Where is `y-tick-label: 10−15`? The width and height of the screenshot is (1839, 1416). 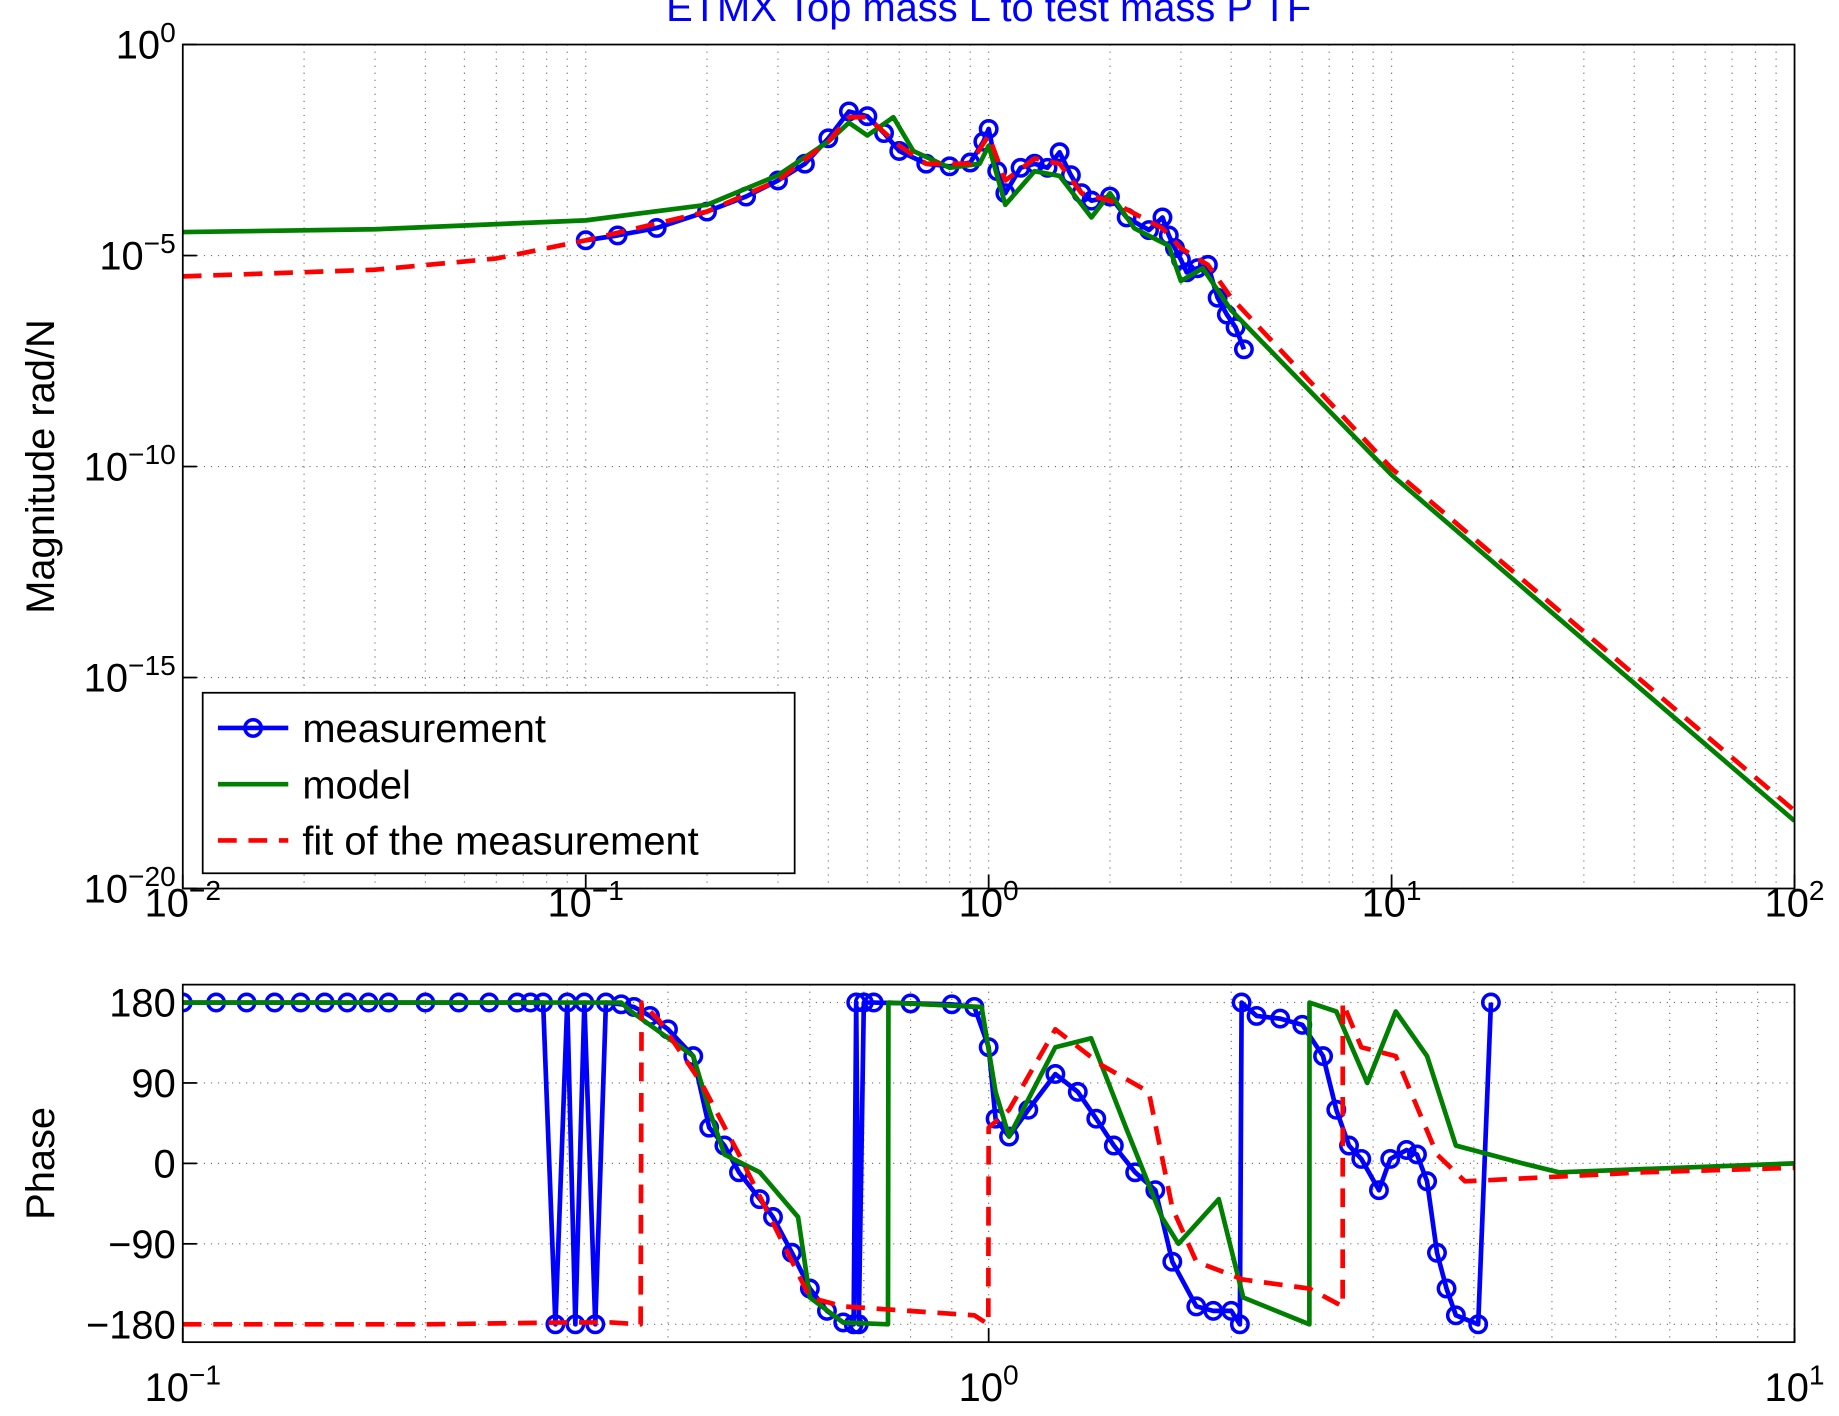 y-tick-label: 10−15 is located at coordinates (130, 675).